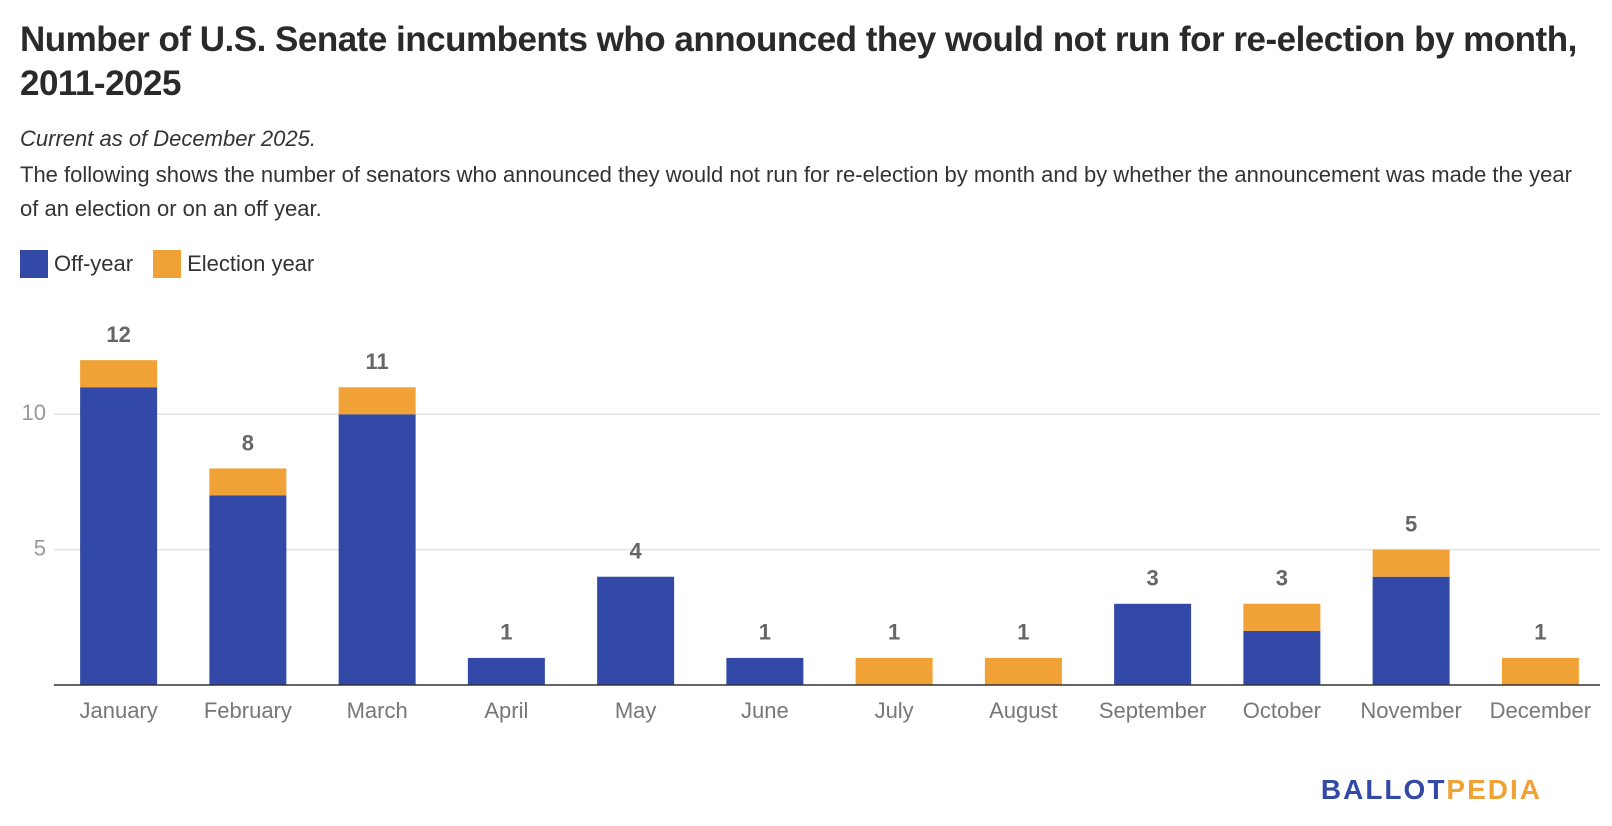 The width and height of the screenshot is (1612, 826). Describe the element at coordinates (506, 710) in the screenshot. I see `x-tick-label: April` at that location.